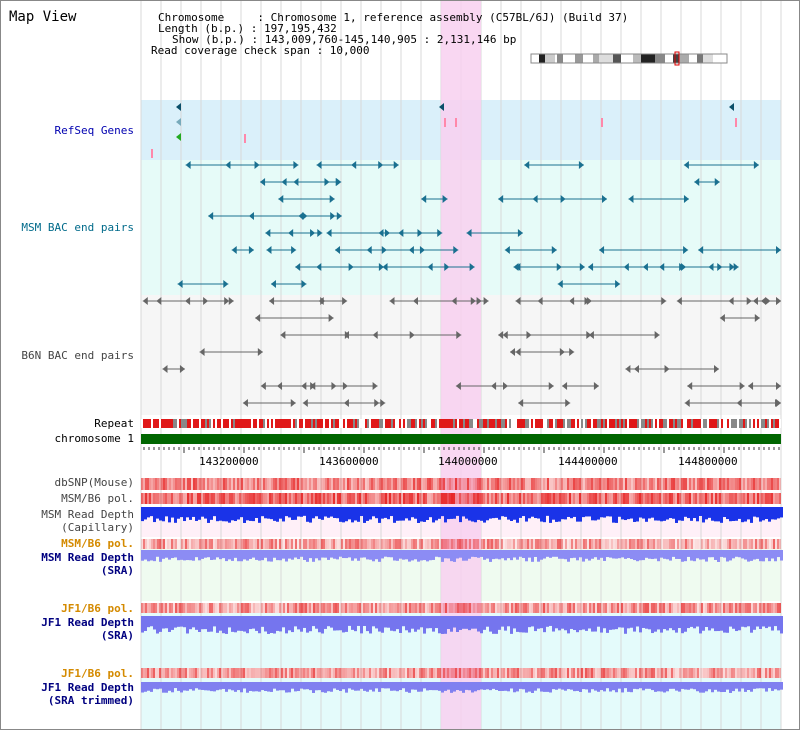 This screenshot has width=800, height=730. What do you see at coordinates (94, 130) in the screenshot?
I see `track-label-refseq: RefSeq Genes` at bounding box center [94, 130].